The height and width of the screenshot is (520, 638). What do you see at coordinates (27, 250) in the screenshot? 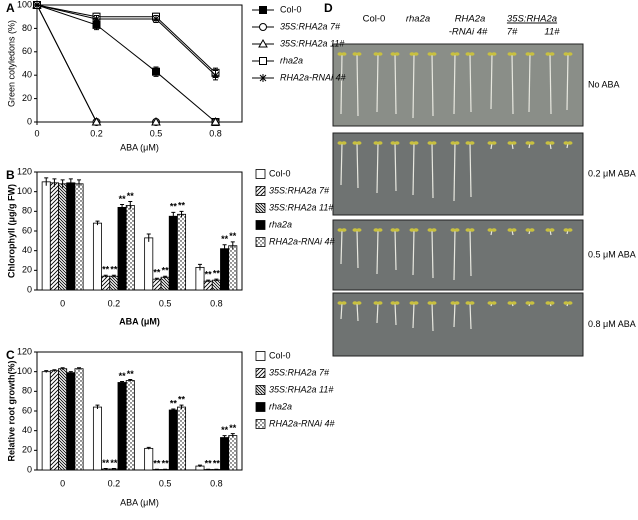
I see `y-tick-label: 40` at bounding box center [27, 250].